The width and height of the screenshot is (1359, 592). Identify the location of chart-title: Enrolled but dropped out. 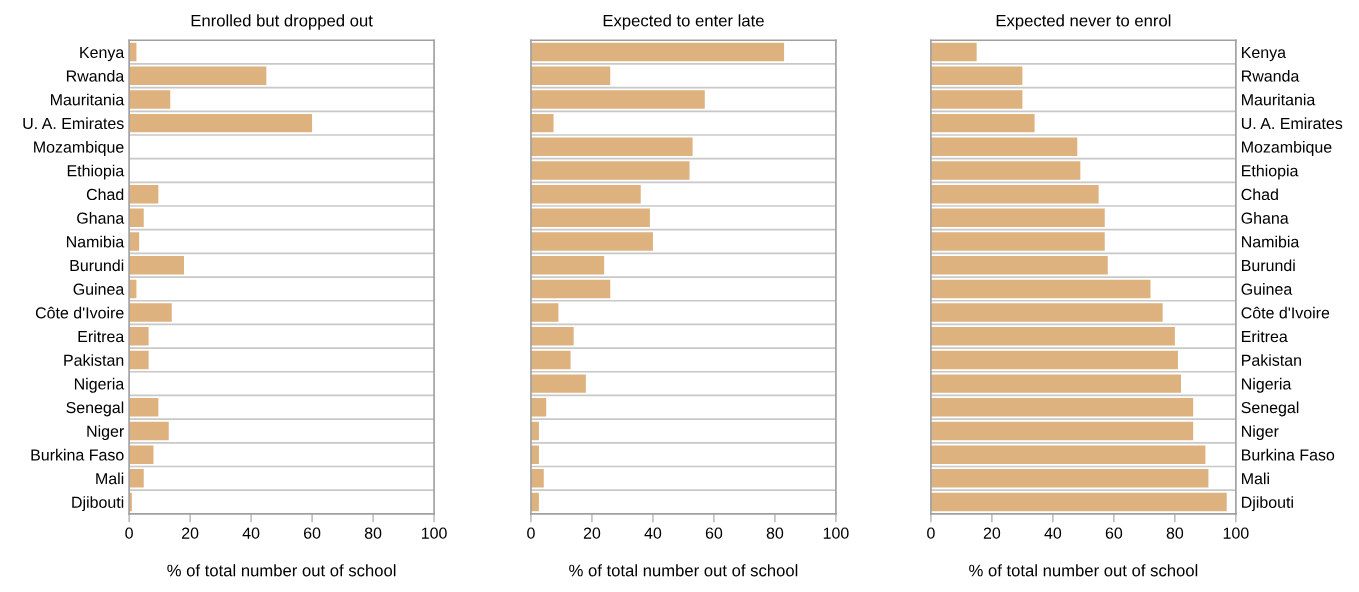
(282, 22).